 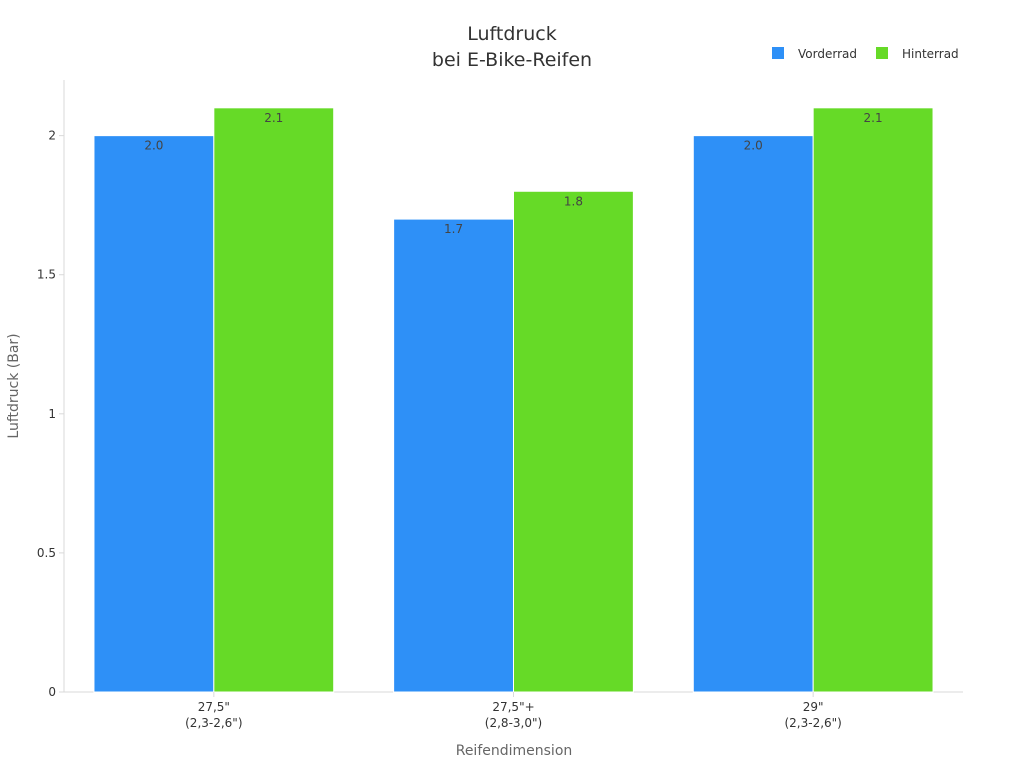 I want to click on legend-swatch-hinterrad, so click(x=882, y=53).